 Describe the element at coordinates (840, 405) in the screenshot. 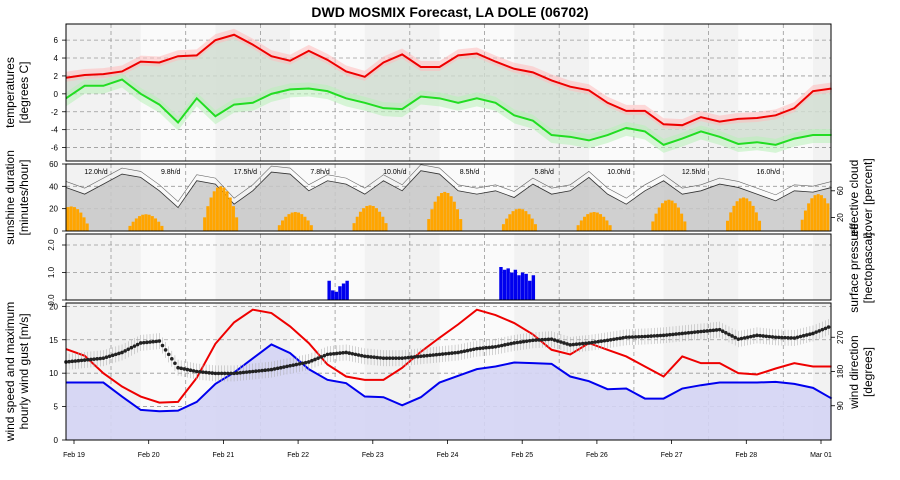

I see `direction-tick-label: 90` at that location.